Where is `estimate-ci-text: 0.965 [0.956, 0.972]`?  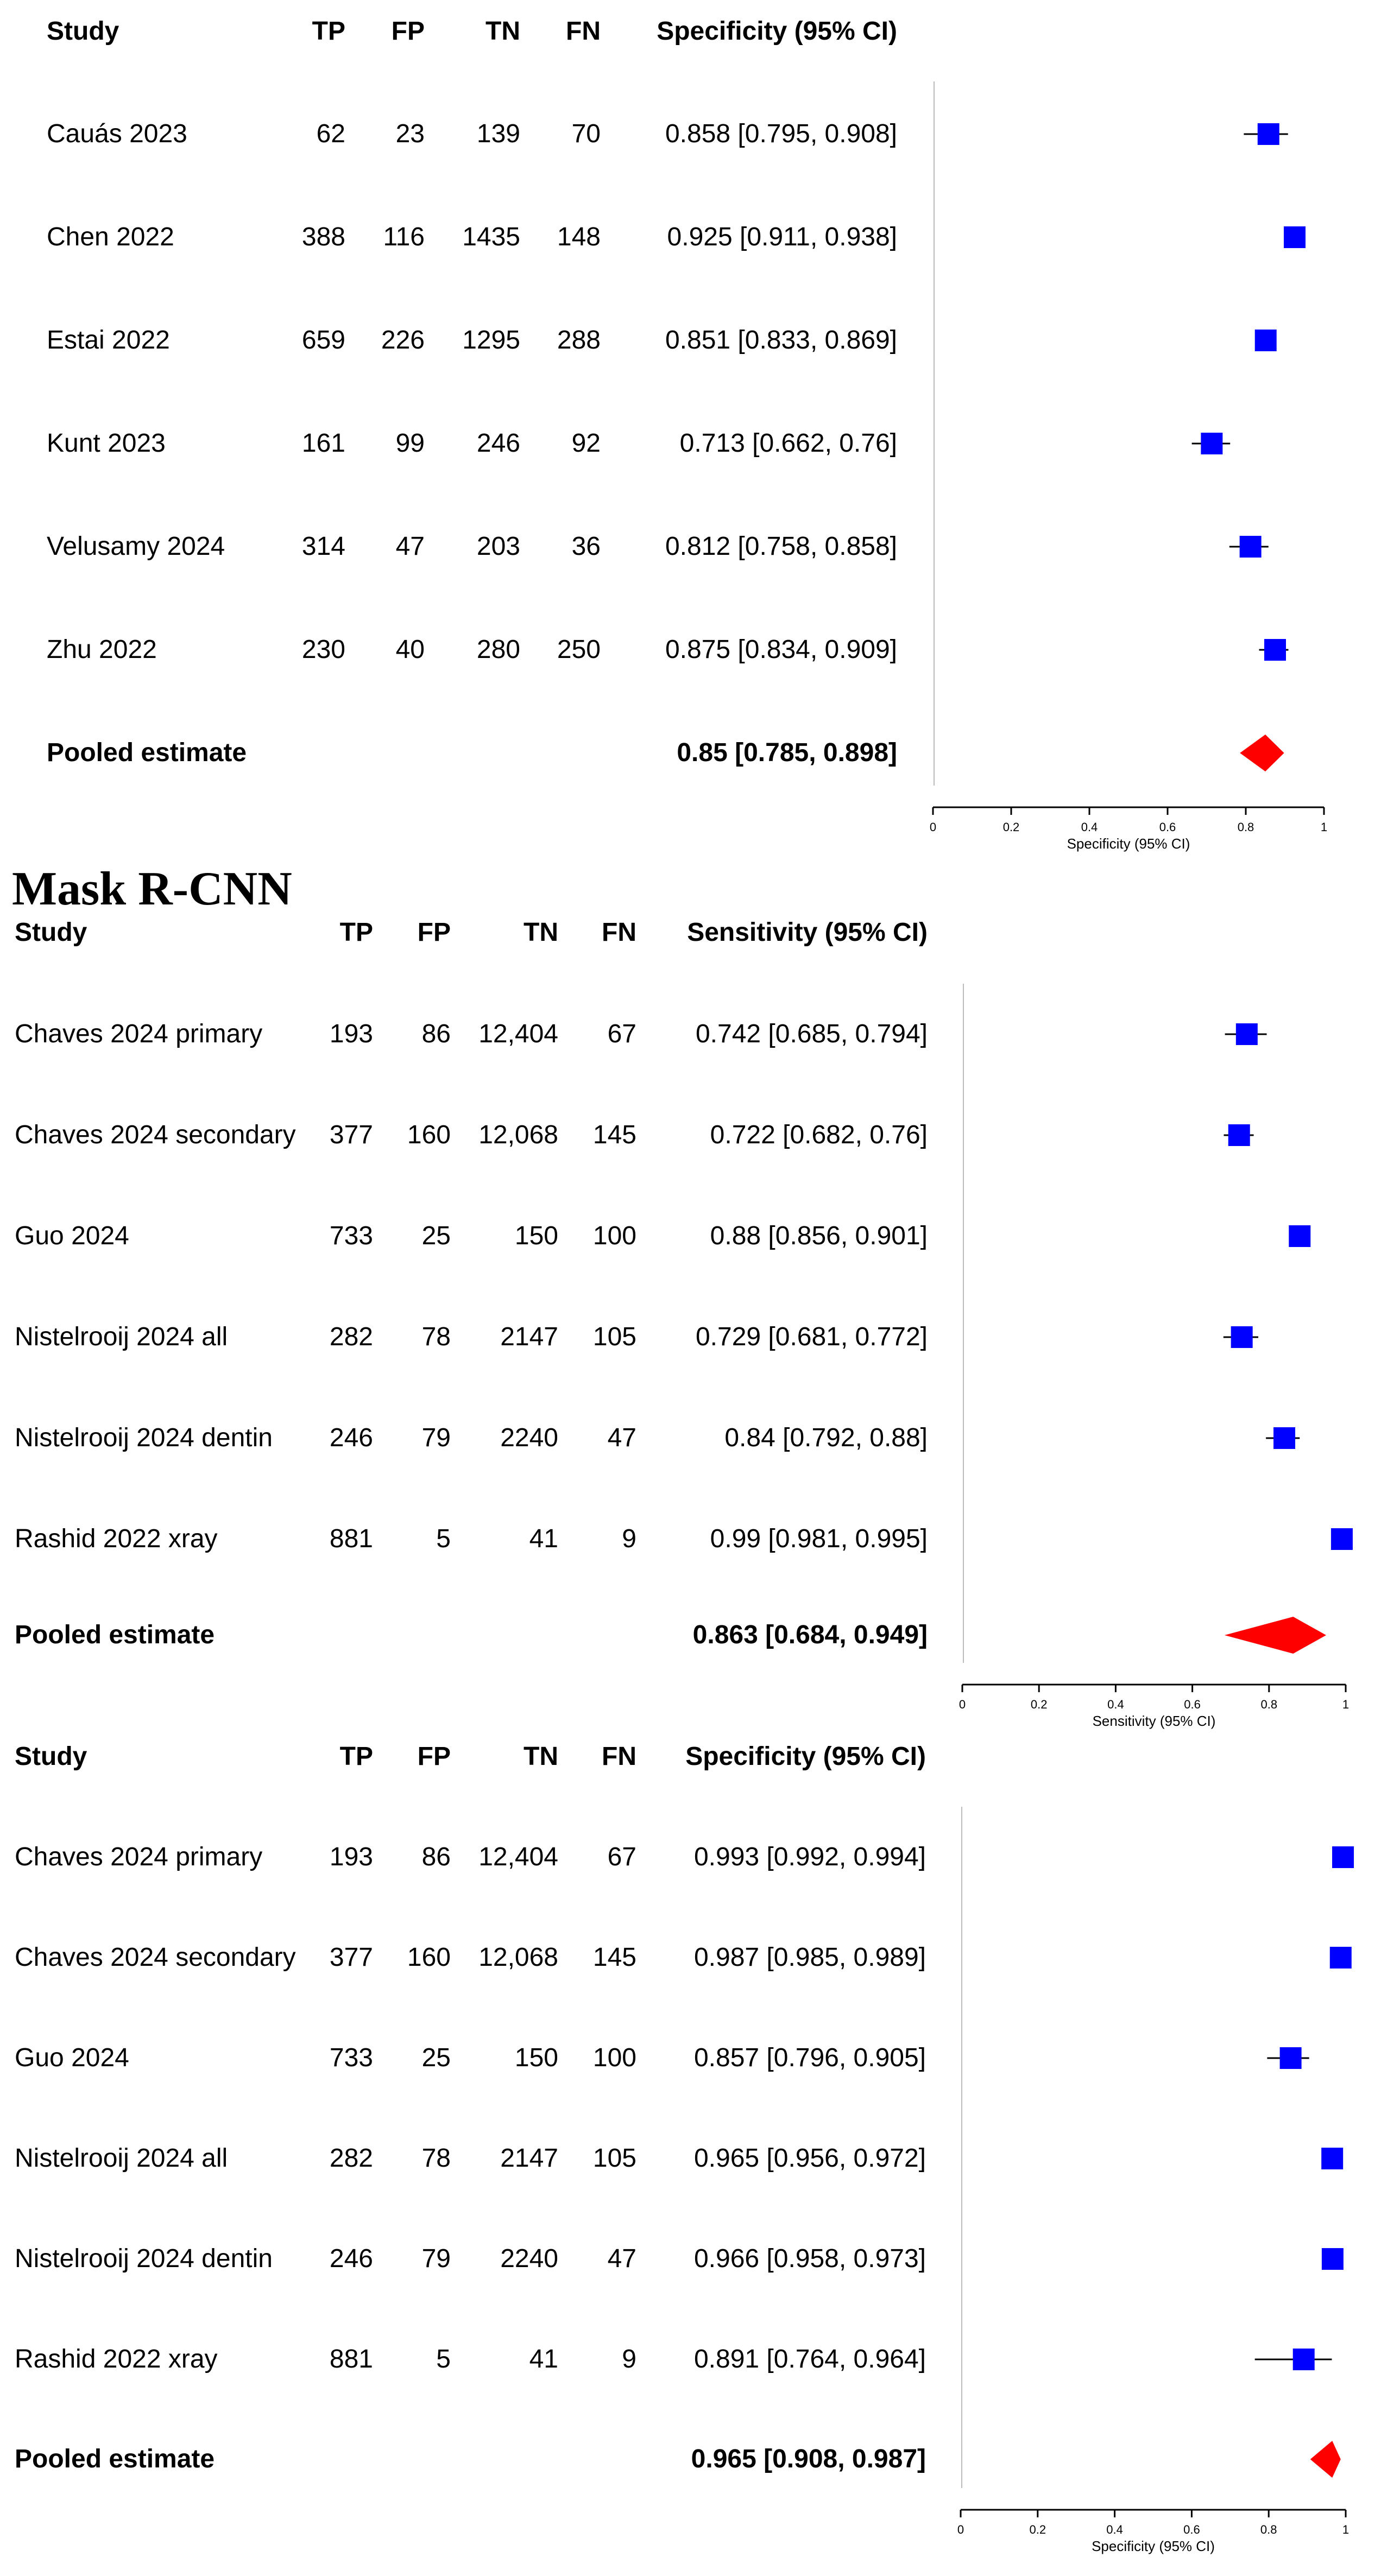
estimate-ci-text: 0.965 [0.956, 0.972] is located at coordinates (809, 2158).